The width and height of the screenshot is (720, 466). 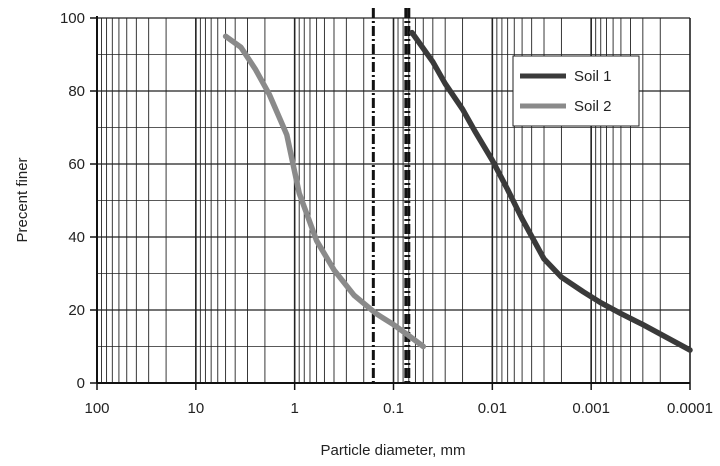 What do you see at coordinates (294, 408) in the screenshot?
I see `x-tick-label: 1` at bounding box center [294, 408].